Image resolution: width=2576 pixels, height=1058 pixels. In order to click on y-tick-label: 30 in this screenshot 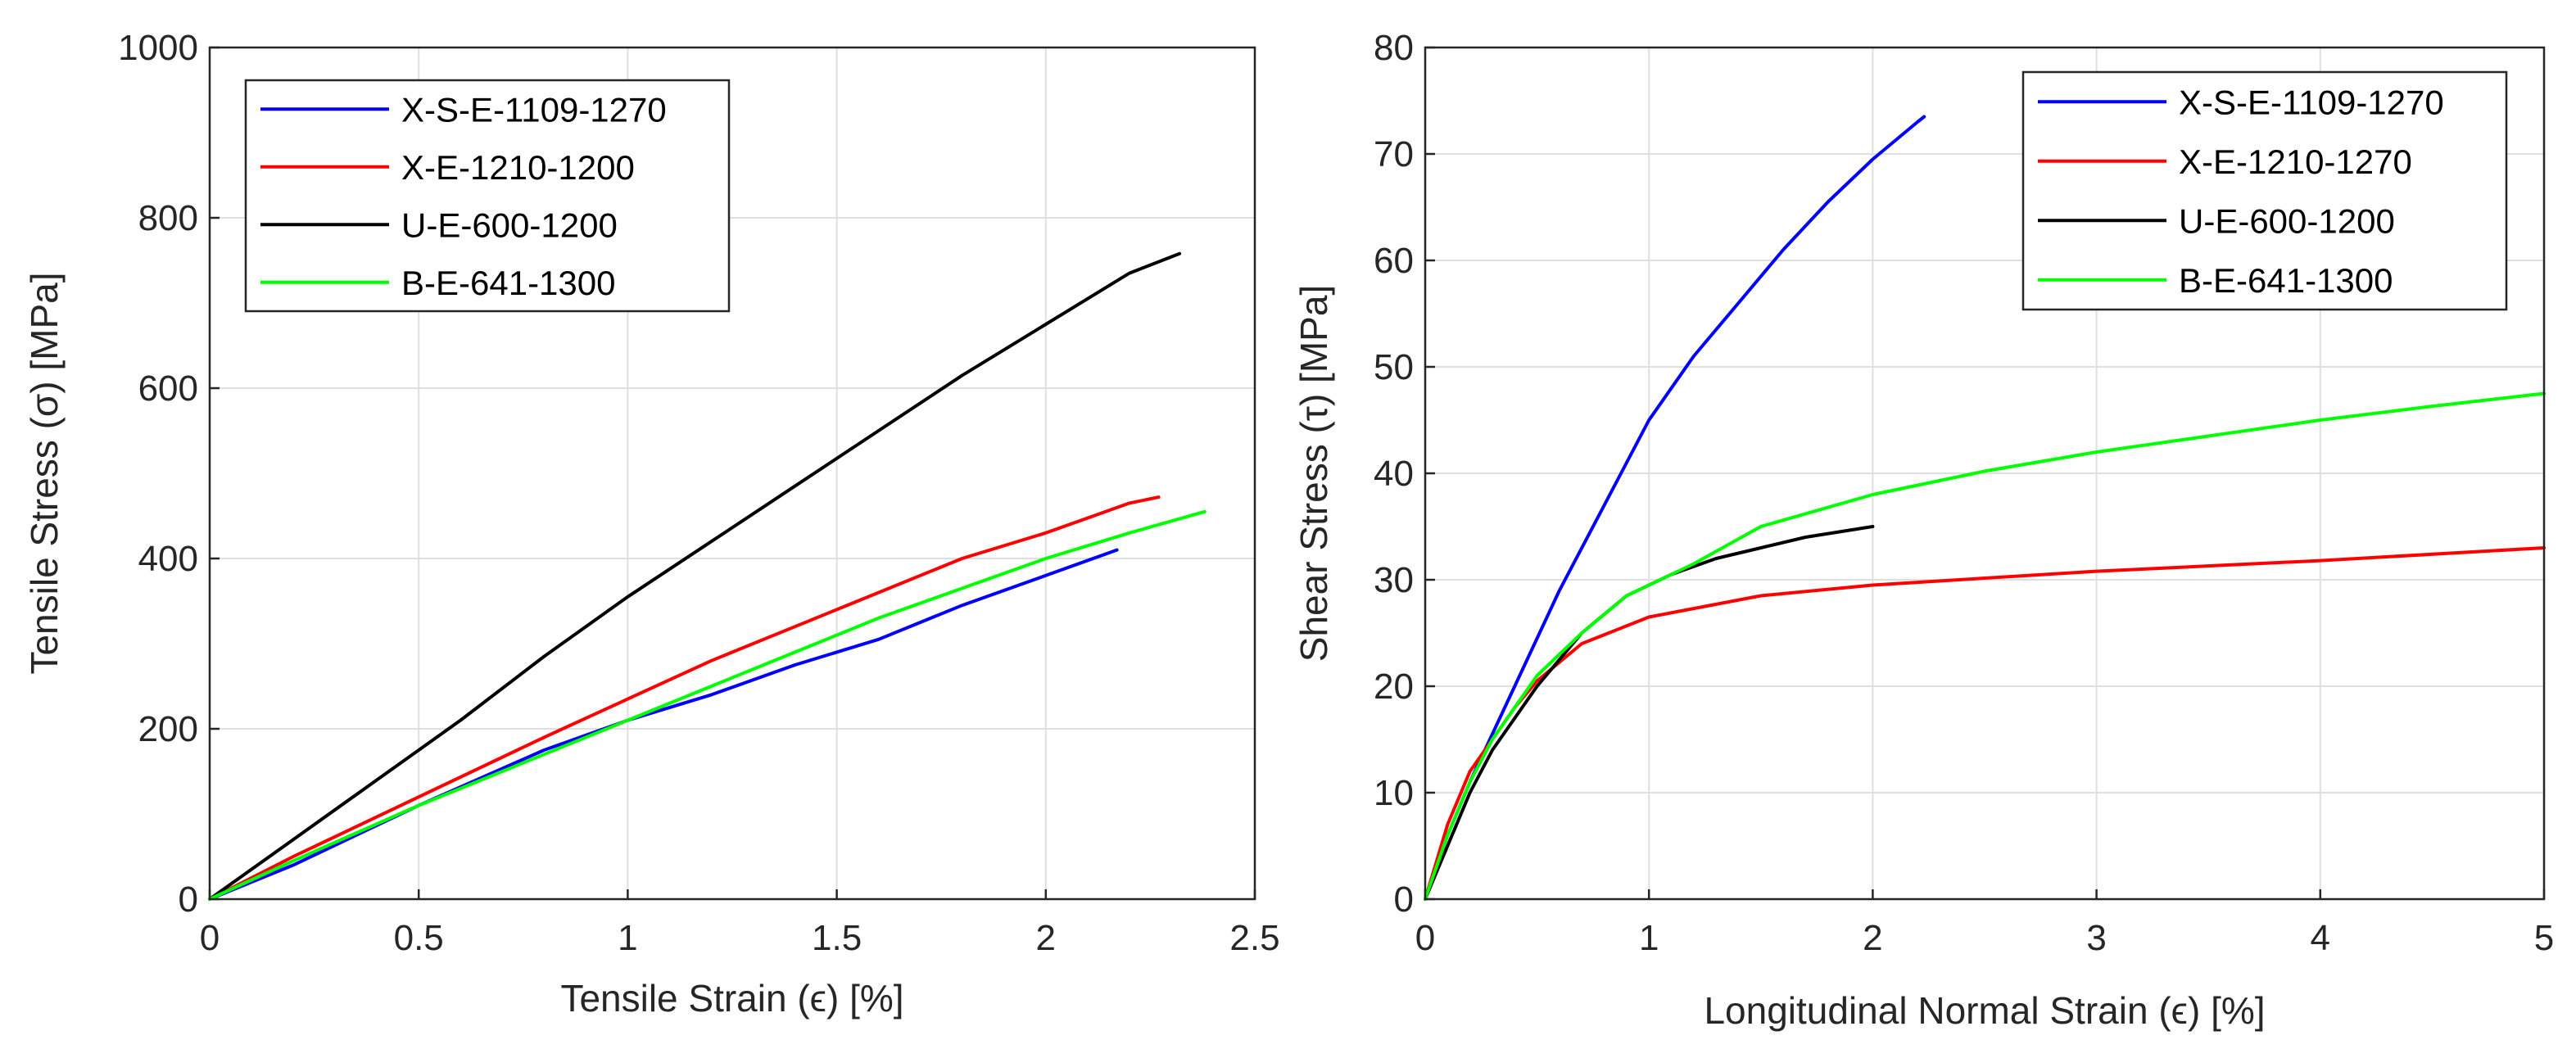, I will do `click(1394, 580)`.